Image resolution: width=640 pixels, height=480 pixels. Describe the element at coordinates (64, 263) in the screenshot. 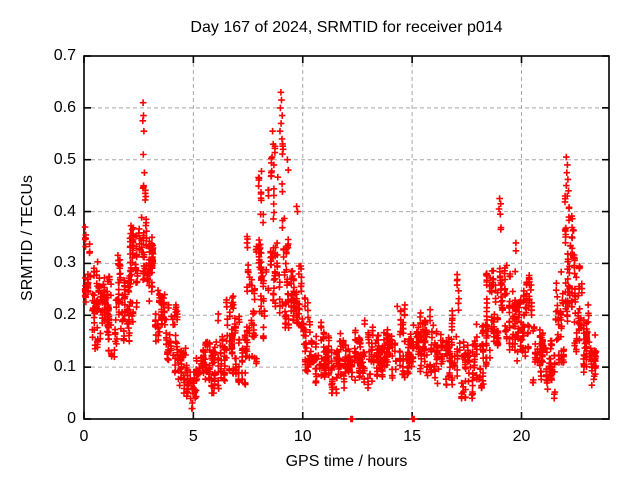

I see `y-tick-label: 0.3` at that location.